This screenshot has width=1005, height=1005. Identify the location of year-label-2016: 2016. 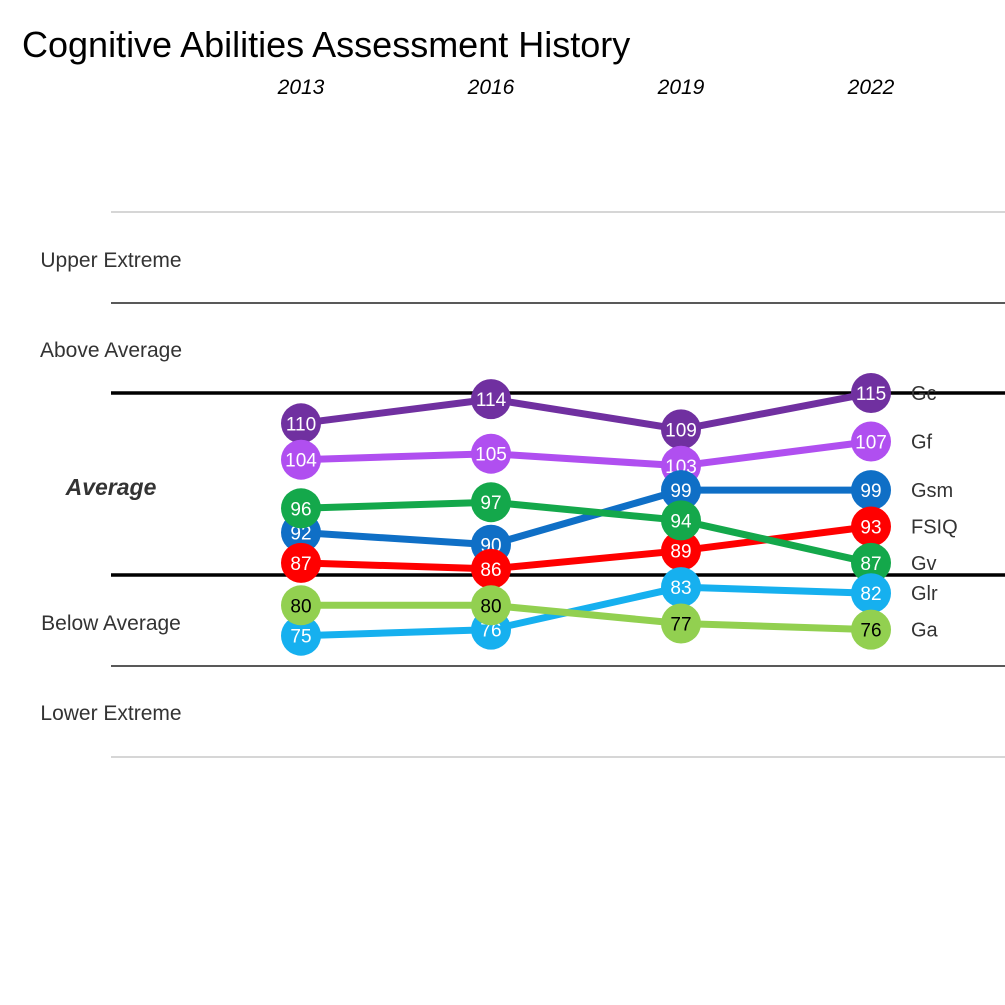
(491, 87).